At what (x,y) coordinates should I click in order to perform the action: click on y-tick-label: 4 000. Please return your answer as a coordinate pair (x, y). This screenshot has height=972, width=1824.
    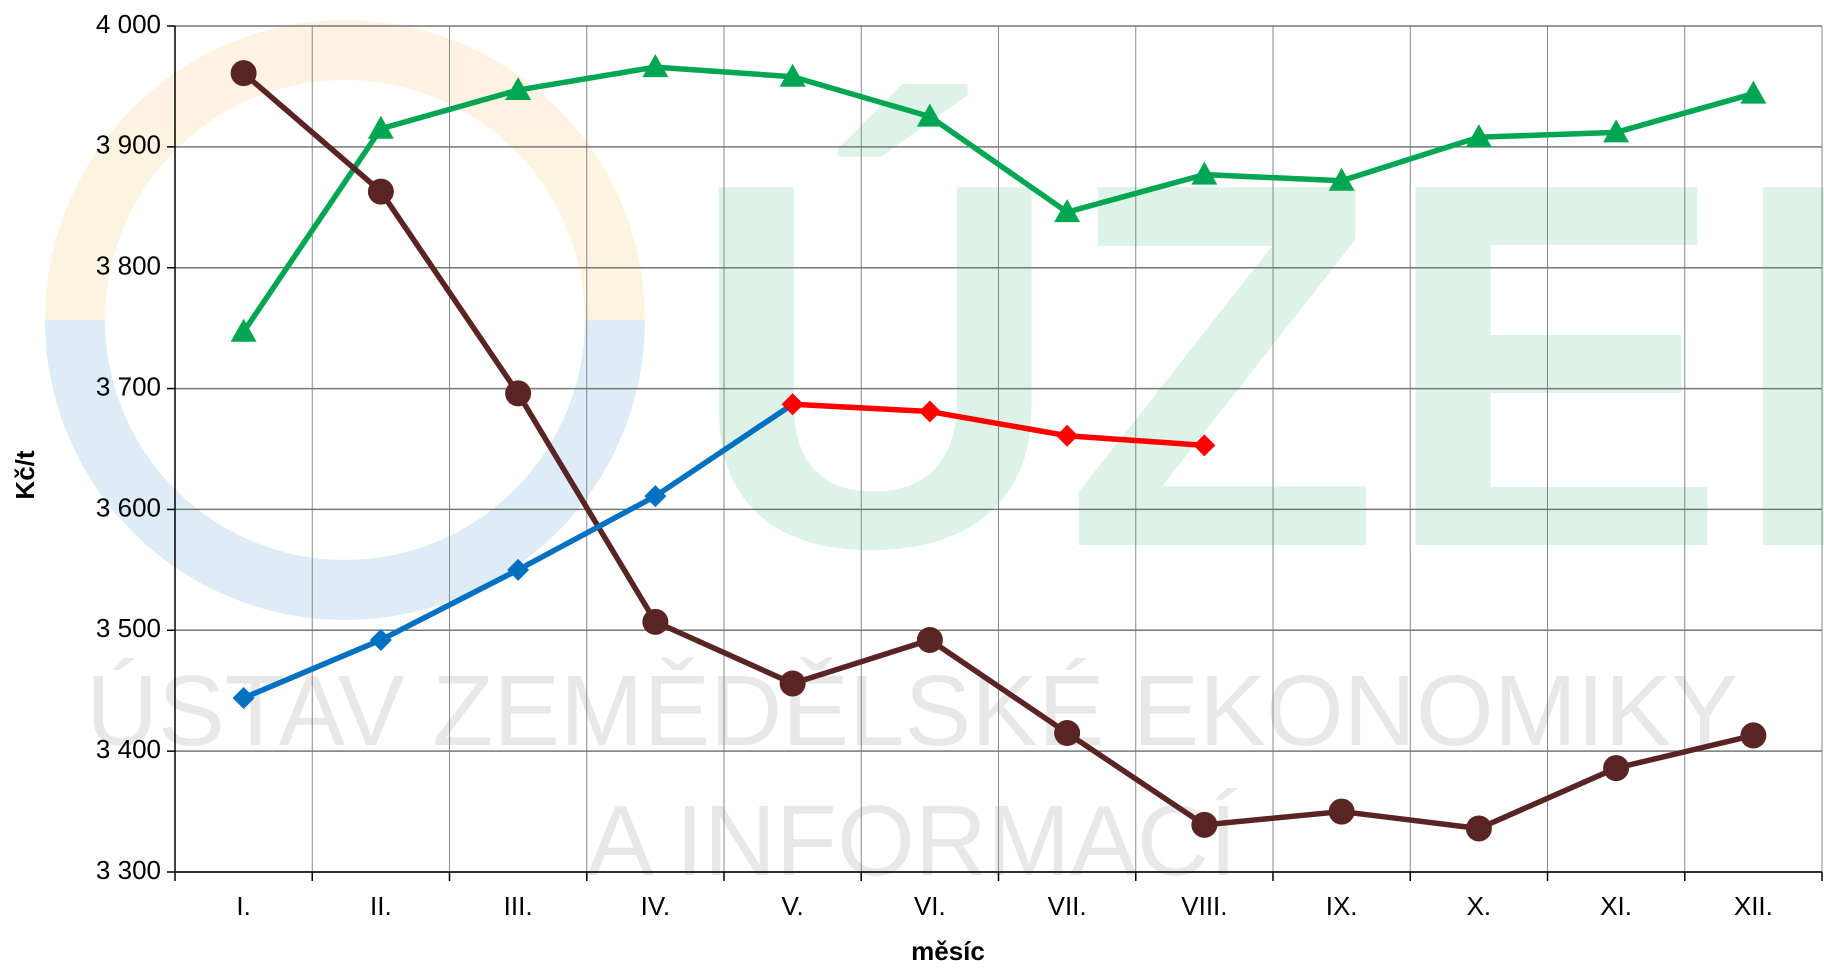
    Looking at the image, I should click on (128, 24).